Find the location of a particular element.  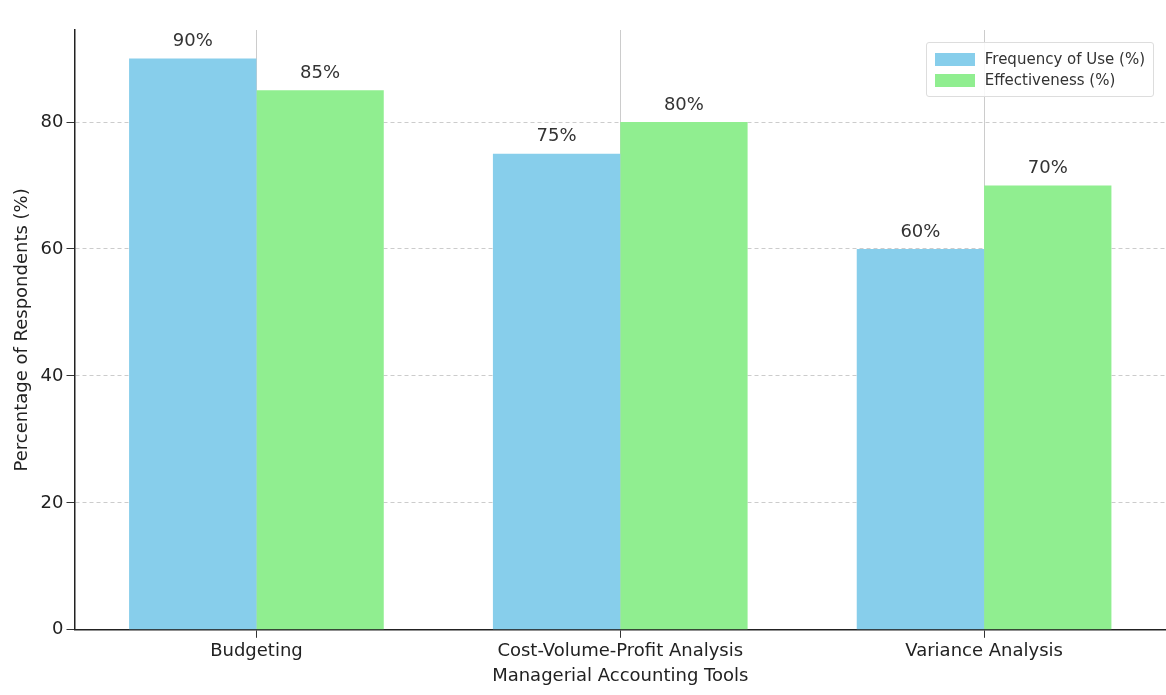

x-tick-label: Variance Analysis is located at coordinates (984, 650).